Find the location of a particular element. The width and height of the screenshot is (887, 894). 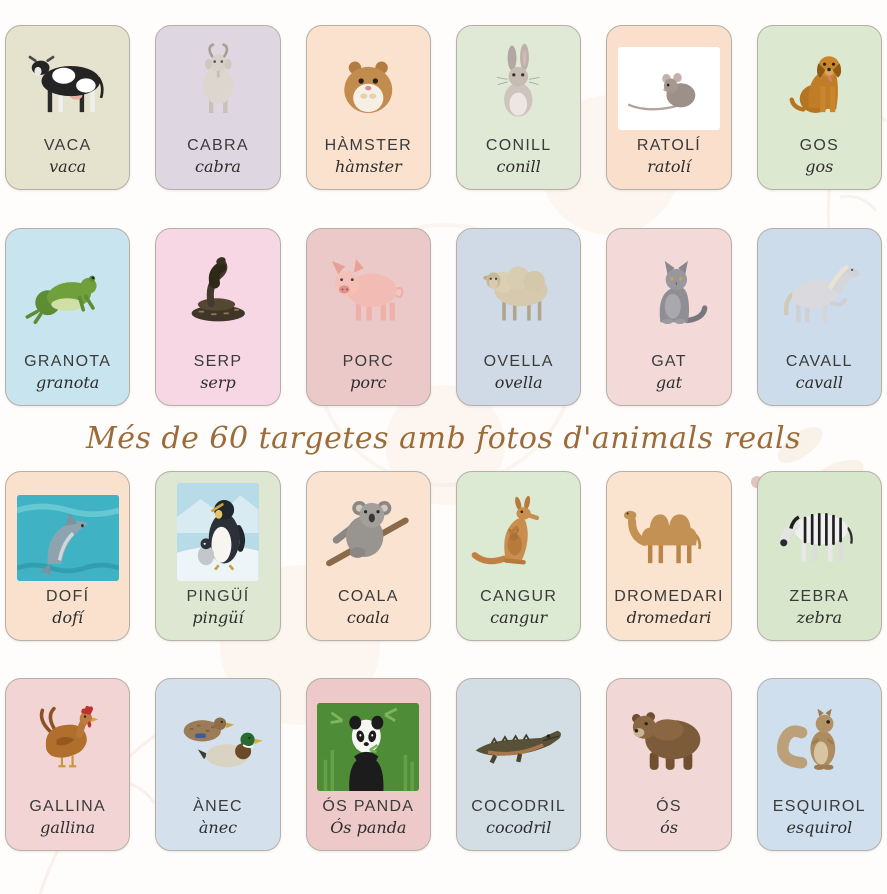

card-title: PORC is located at coordinates (368, 362).